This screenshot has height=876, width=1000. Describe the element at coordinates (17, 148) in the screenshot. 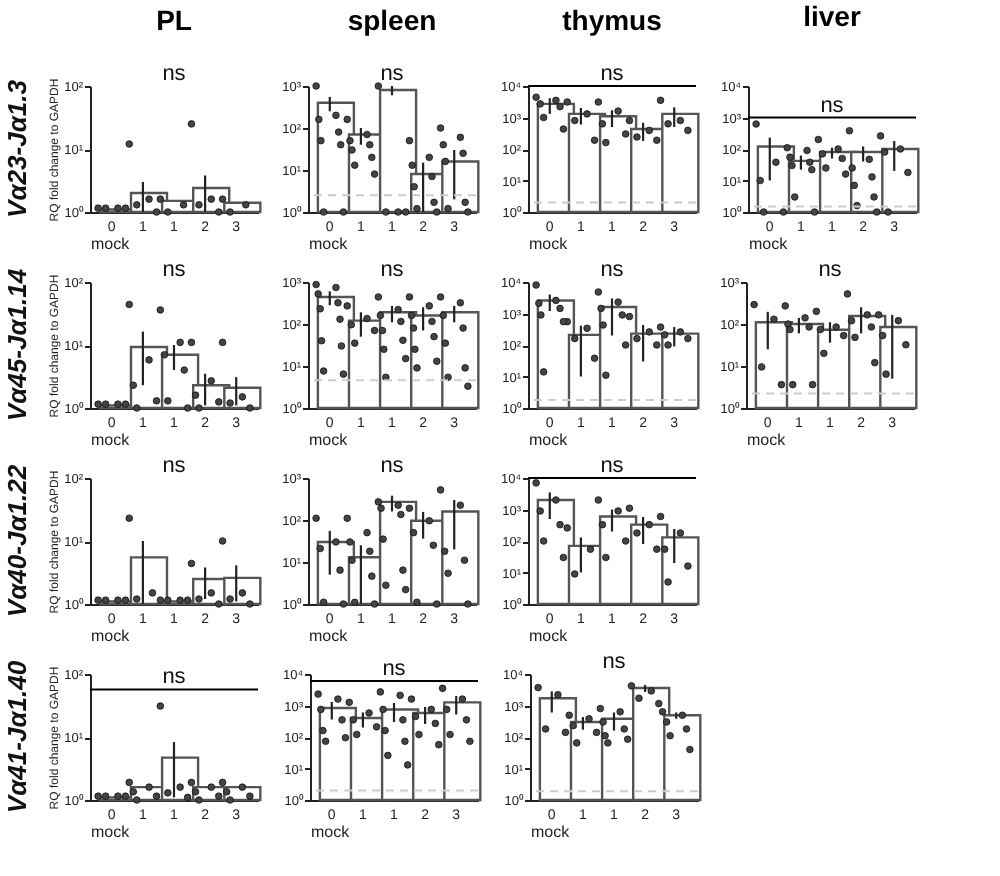

I see `text: Vα23-Jα1.3` at that location.